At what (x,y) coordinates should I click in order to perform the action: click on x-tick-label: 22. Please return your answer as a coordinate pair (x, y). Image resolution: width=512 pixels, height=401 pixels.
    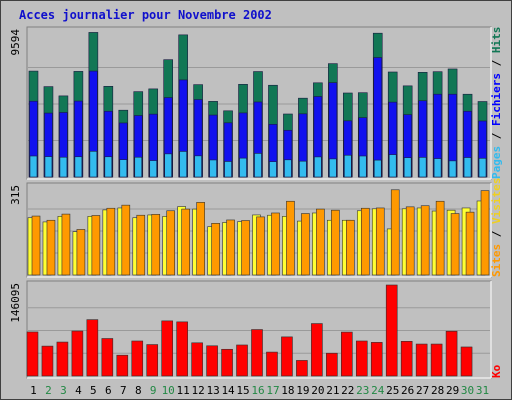
    Looking at the image, I should click on (347, 390).